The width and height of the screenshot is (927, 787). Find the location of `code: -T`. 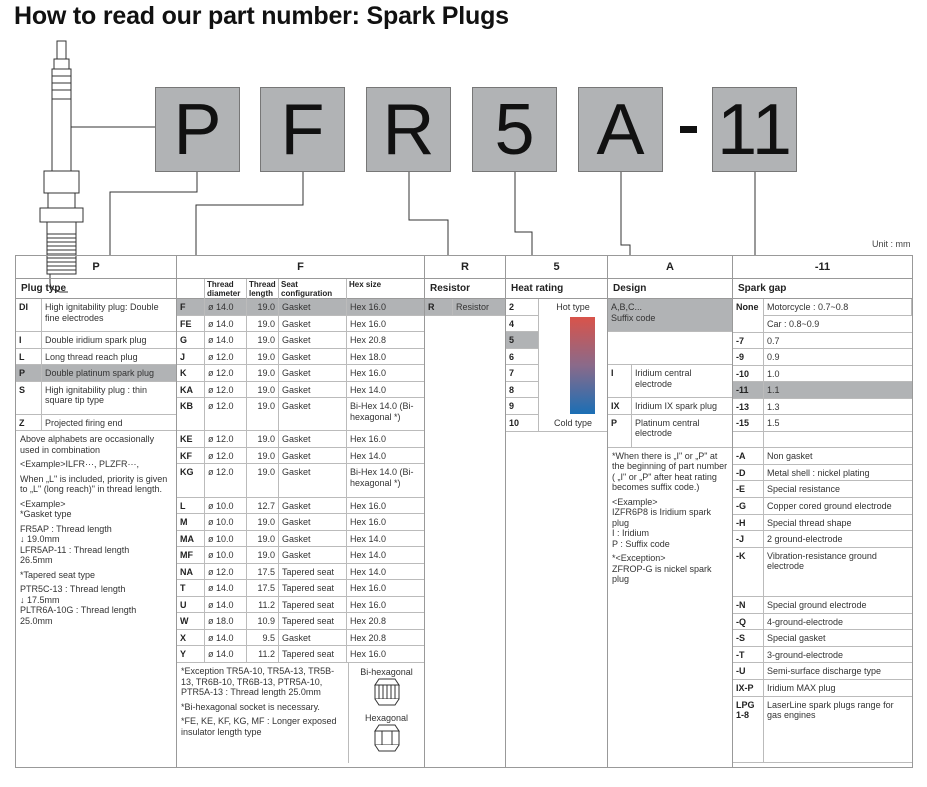

code: -T is located at coordinates (748, 654).